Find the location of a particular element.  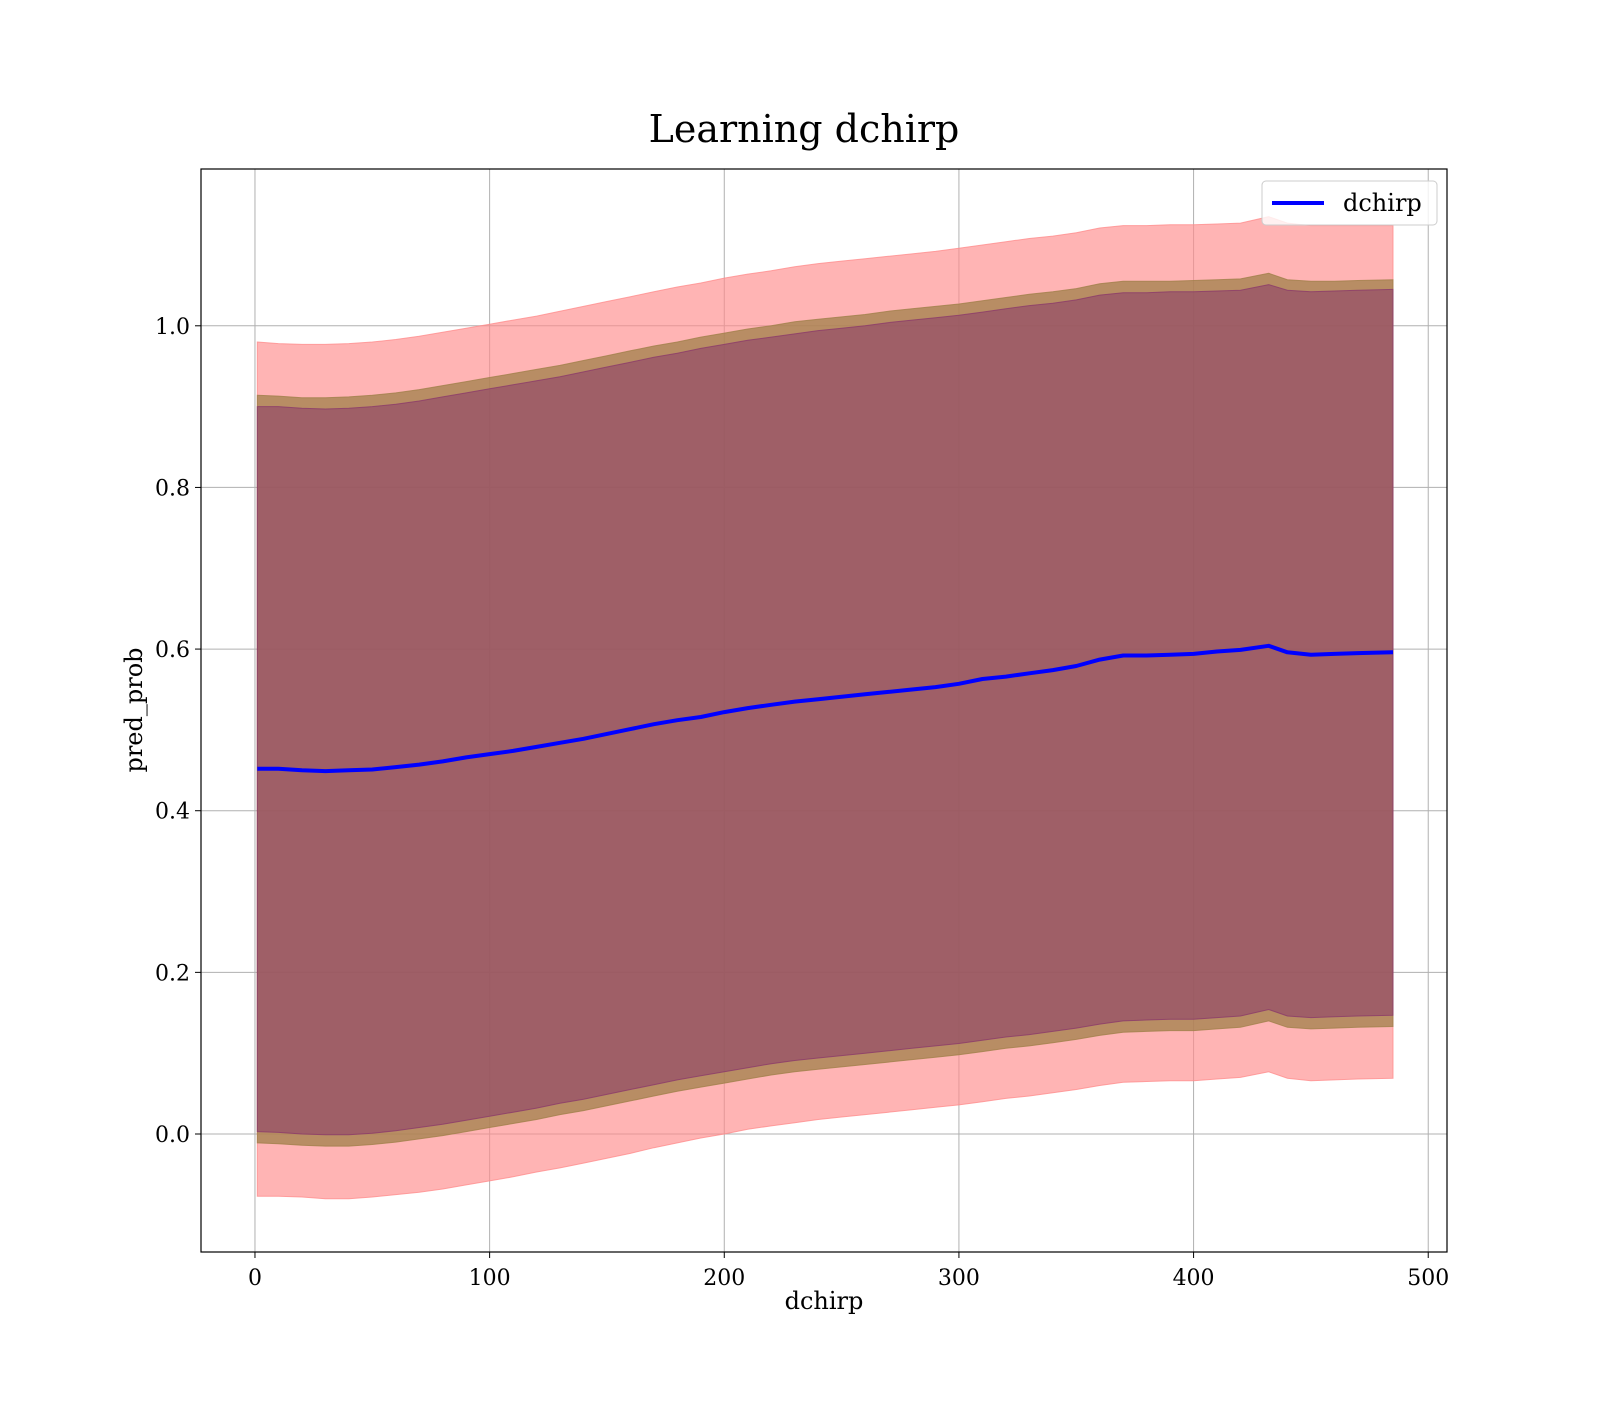

x-tick-label: 300 is located at coordinates (959, 1278).